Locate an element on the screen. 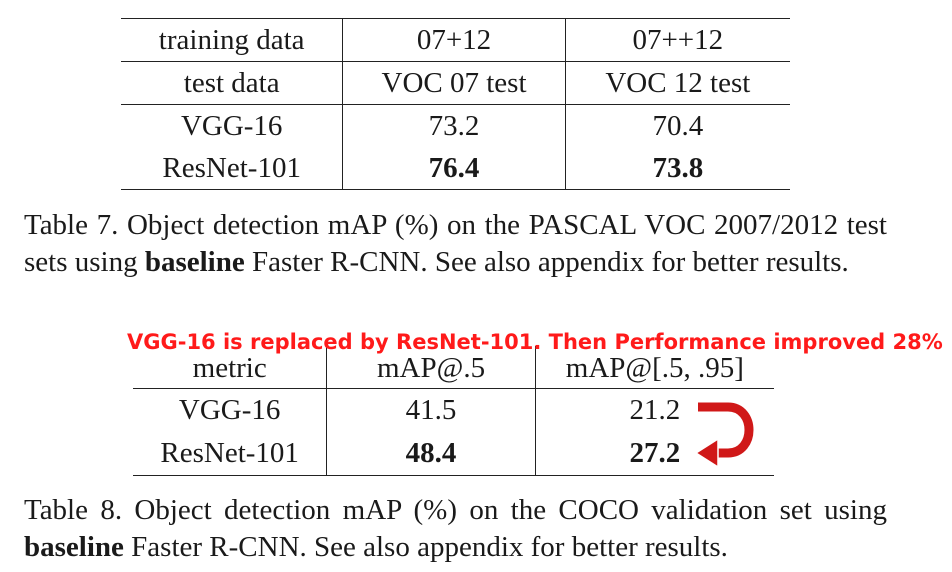  bold-value: 76.4 is located at coordinates (454, 167).